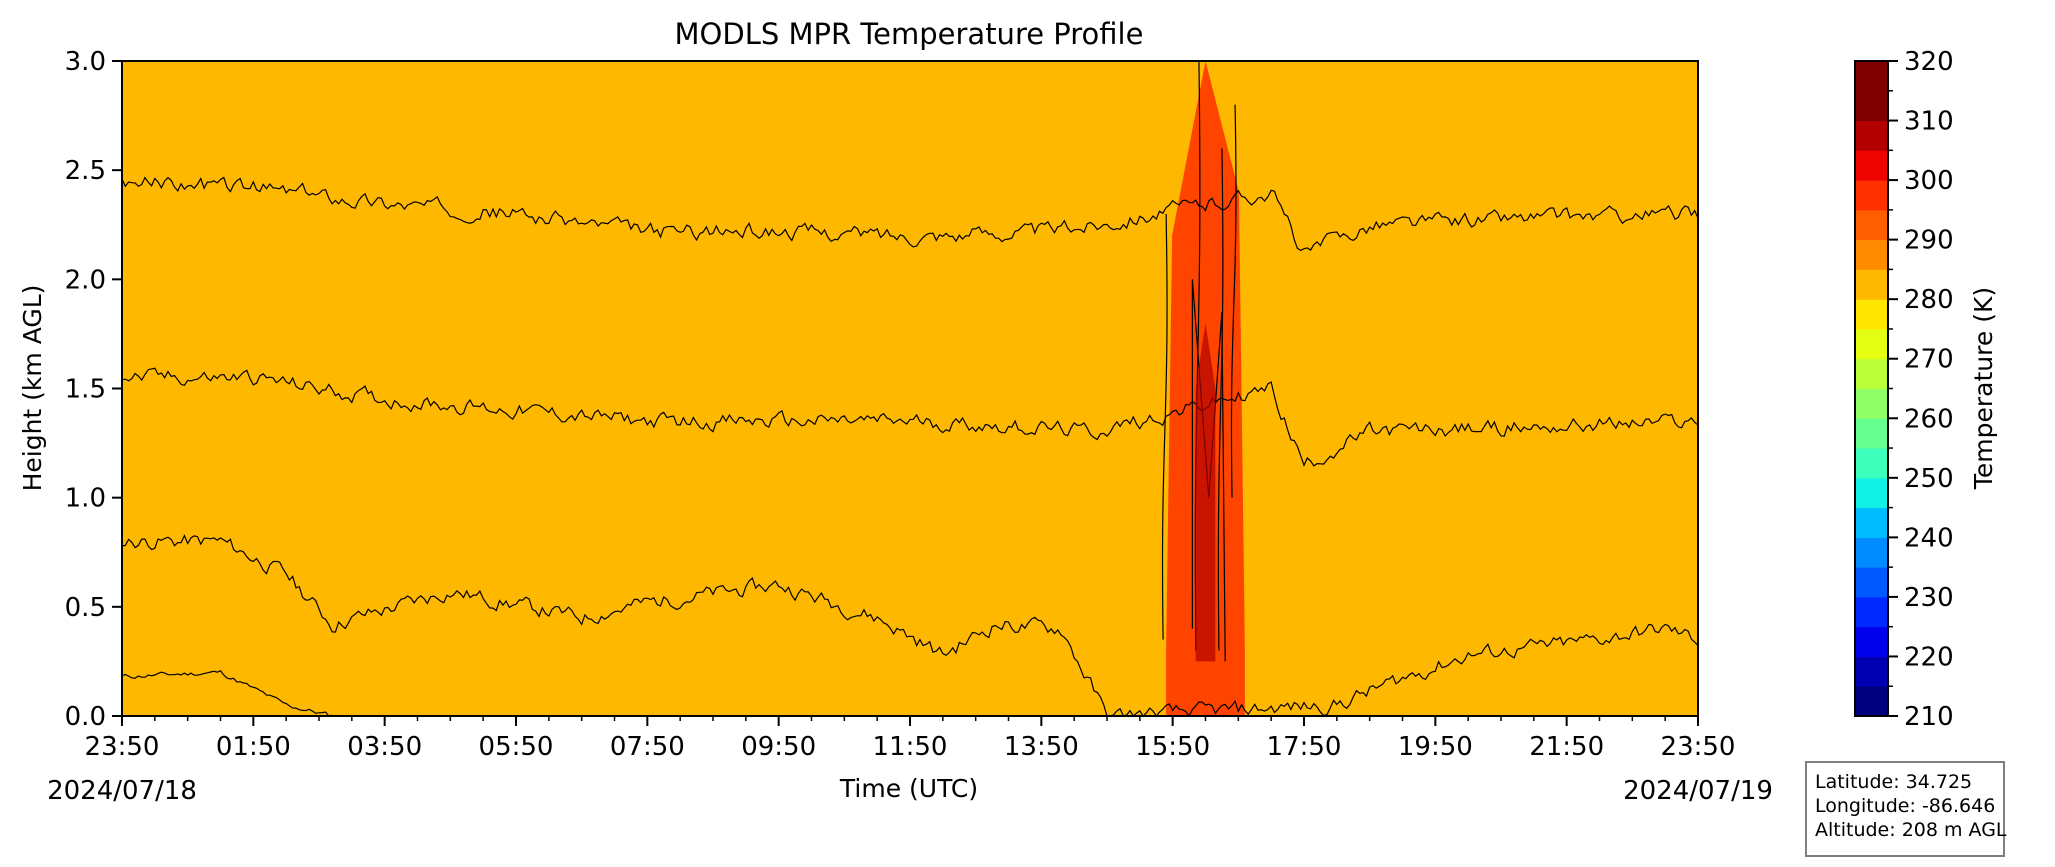 Image resolution: width=2055 pixels, height=867 pixels. Describe the element at coordinates (122, 791) in the screenshot. I see `start-date-label: 2024/07/18` at that location.